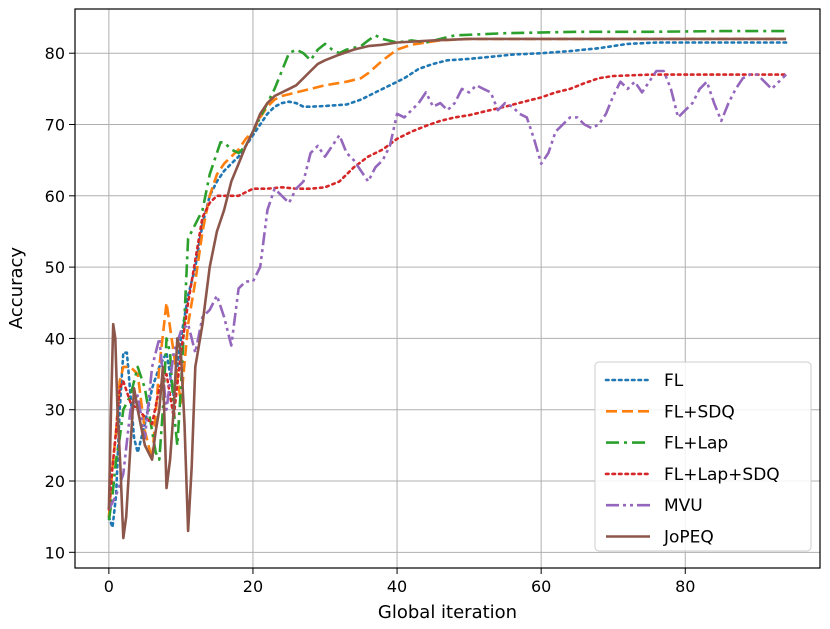 This screenshot has height=629, width=830. Describe the element at coordinates (696, 444) in the screenshot. I see `legend-label-fl-lap: FL+Lap` at that location.